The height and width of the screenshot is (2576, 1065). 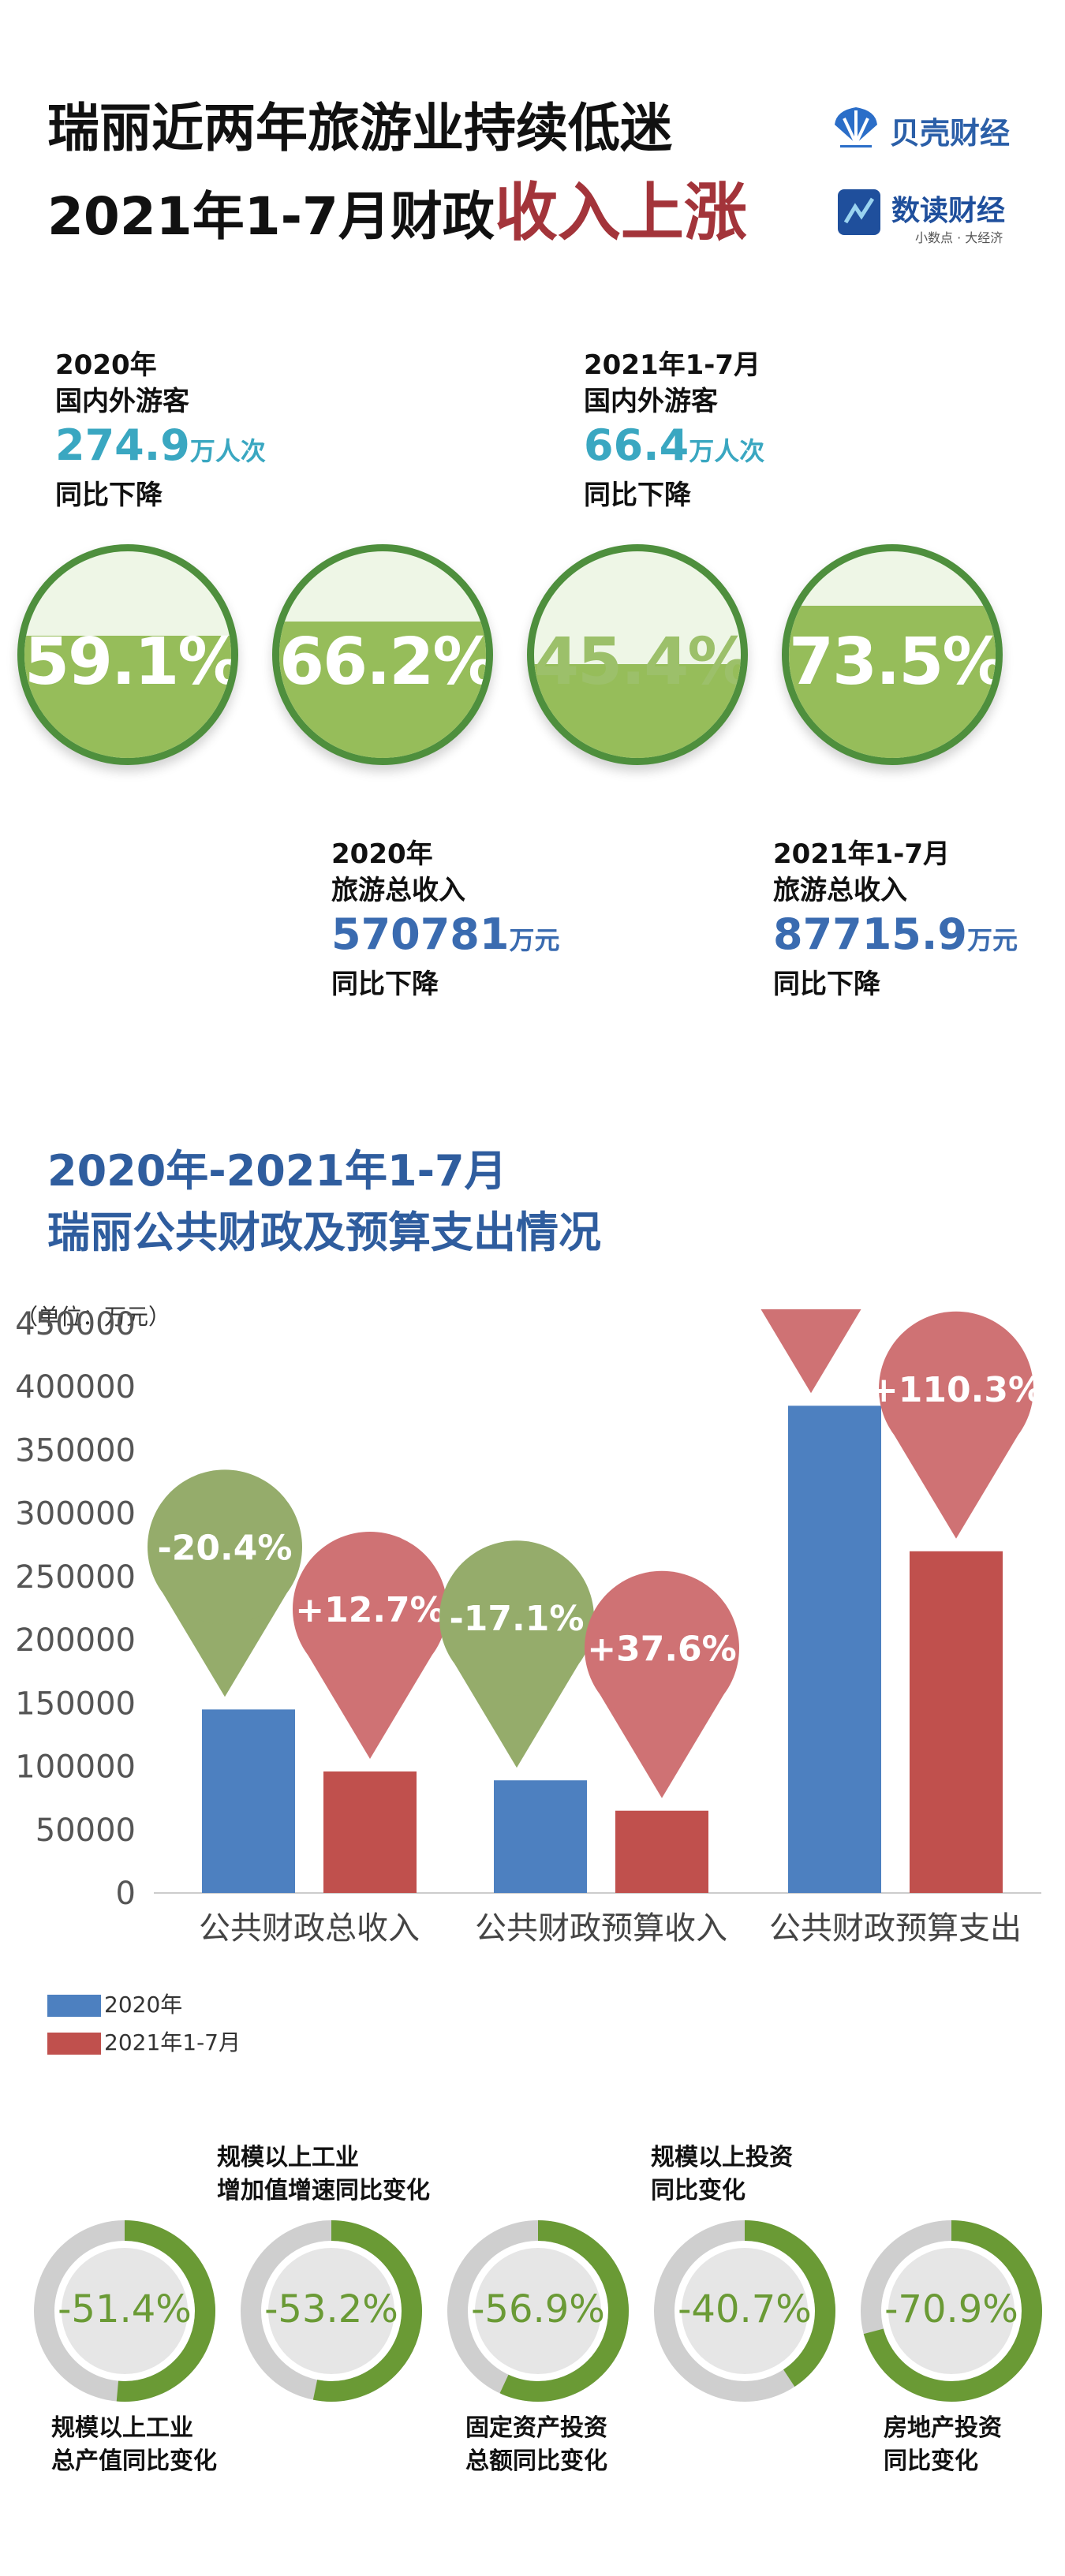 I want to click on ring-value: -40.7%, so click(x=745, y=2309).